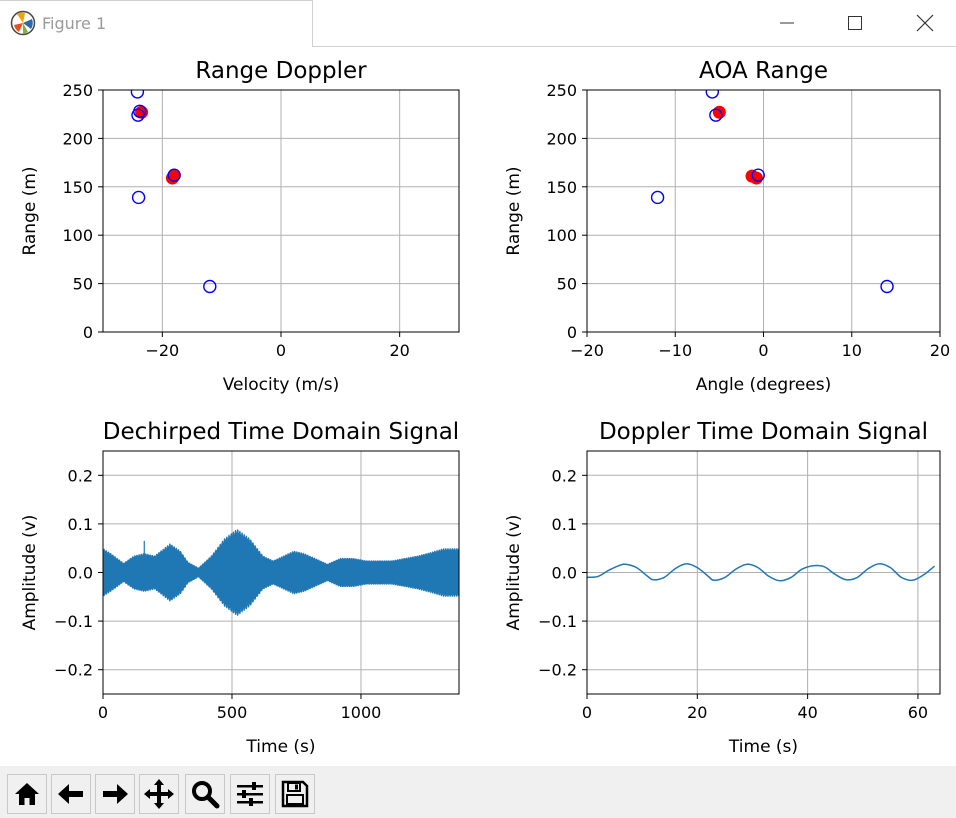  Describe the element at coordinates (281, 71) in the screenshot. I see `subplot-title: Range Doppler` at that location.